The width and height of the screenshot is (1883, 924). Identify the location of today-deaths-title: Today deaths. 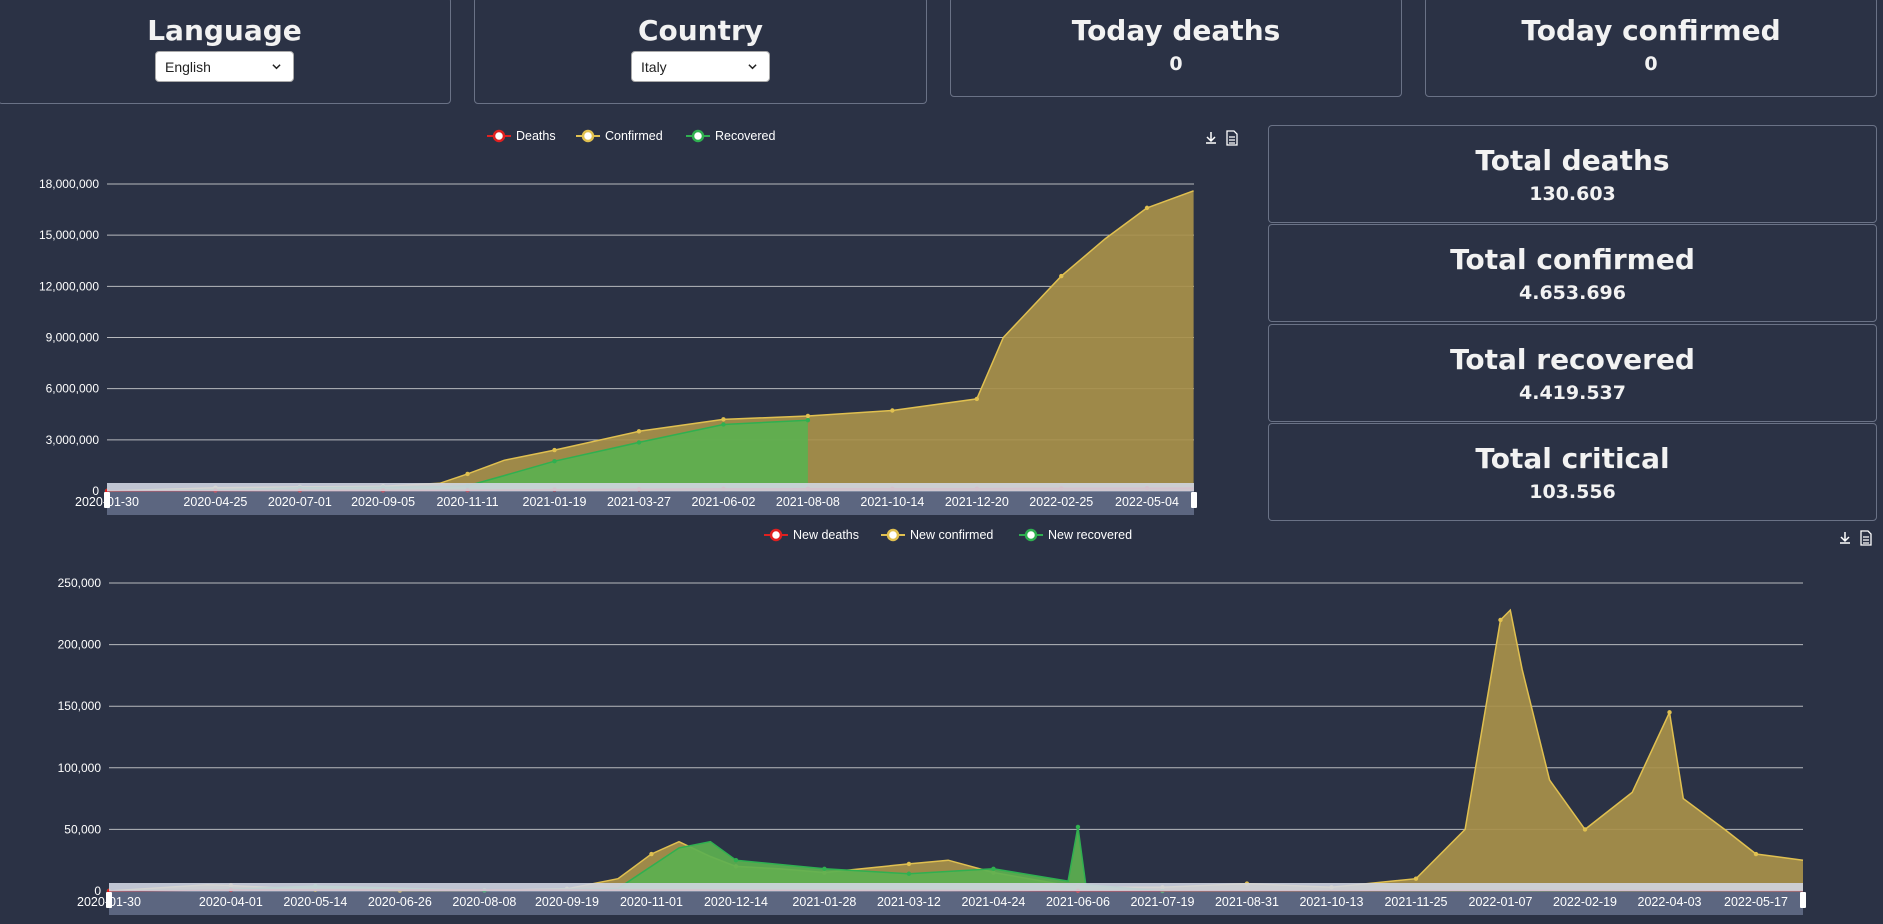
(1176, 30).